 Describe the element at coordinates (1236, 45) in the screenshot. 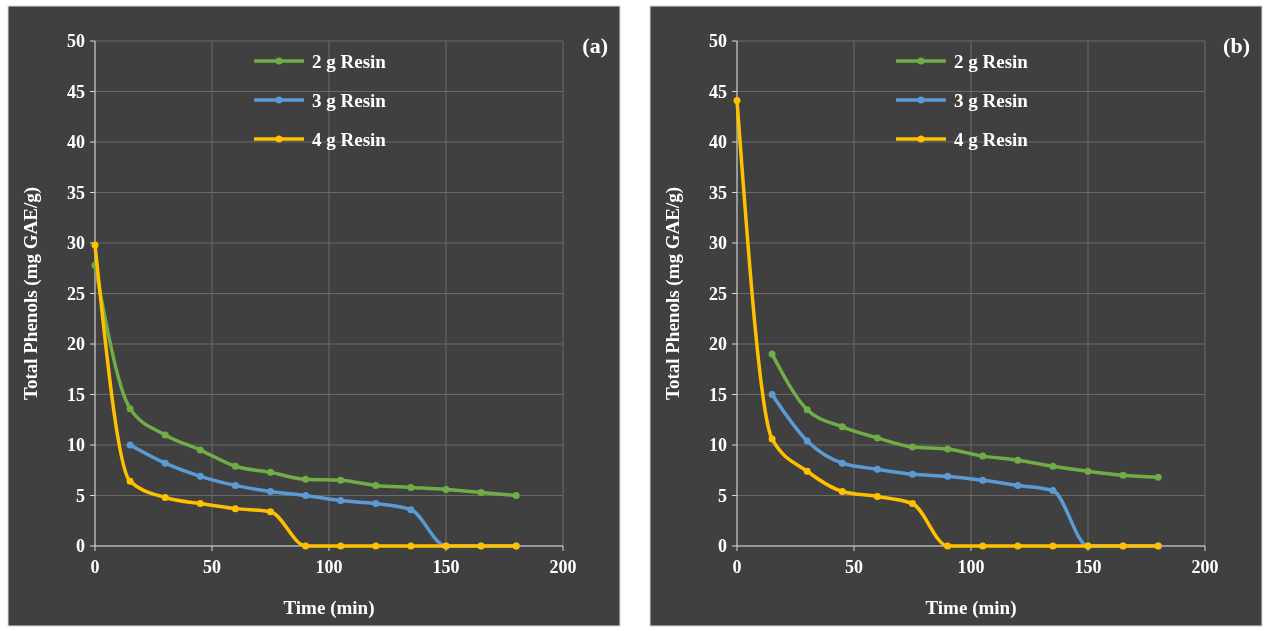

I see `text: (b)` at that location.